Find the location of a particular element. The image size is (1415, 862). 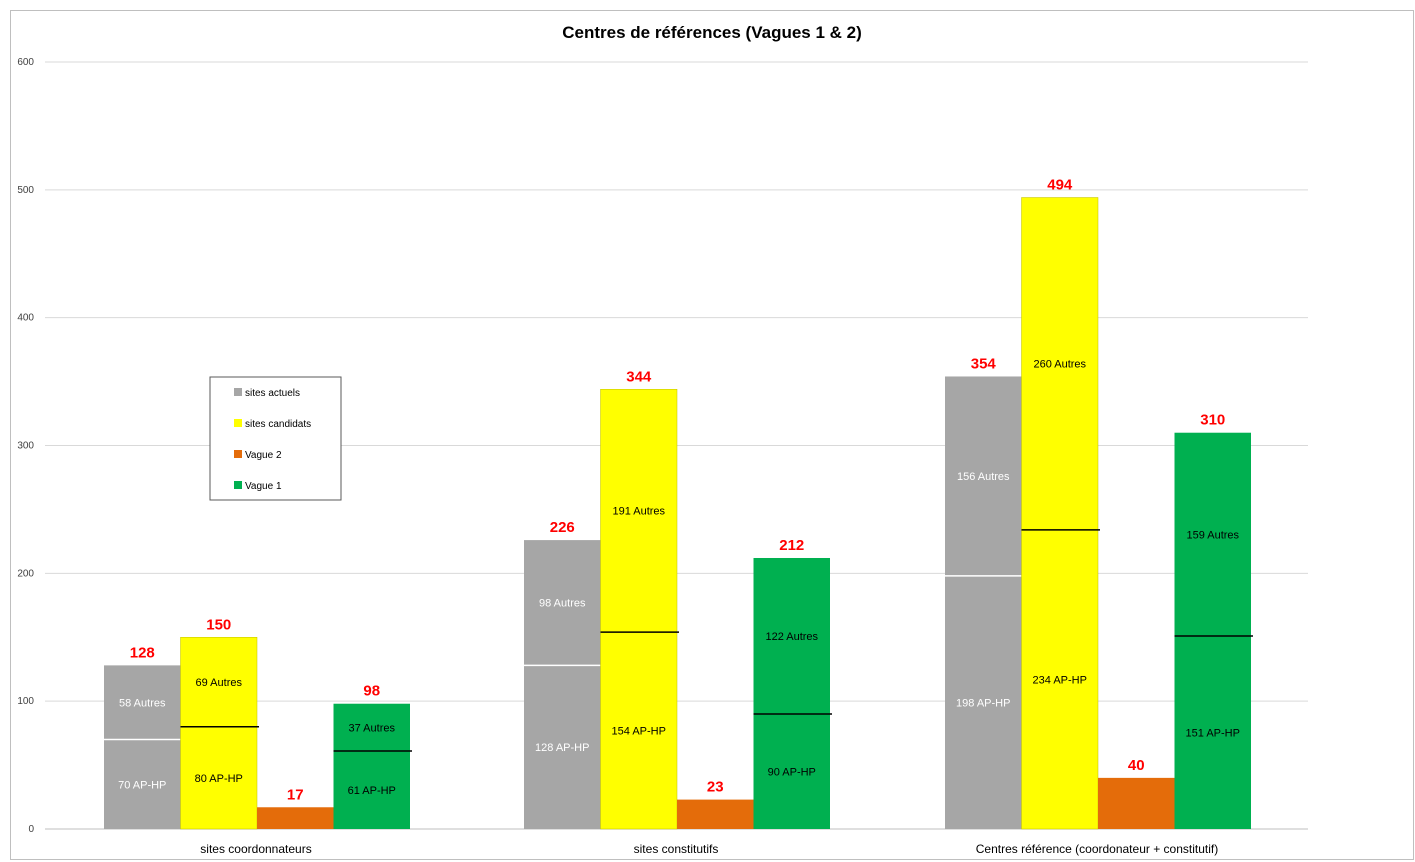

total-value-label: 226 is located at coordinates (562, 527).